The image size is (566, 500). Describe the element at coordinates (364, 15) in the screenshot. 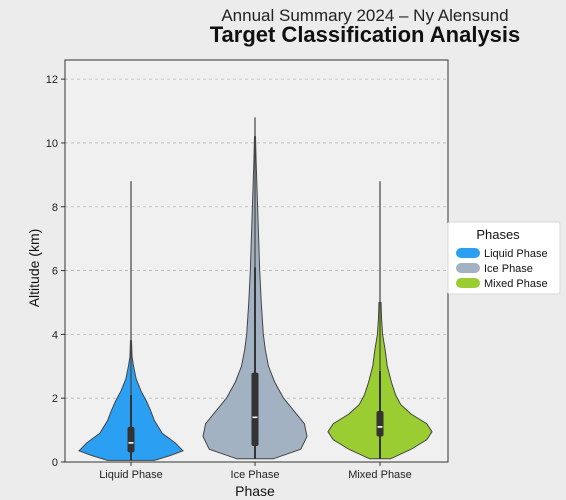

I see `chart-title: Annual Summary 2024 – Ny Alensund` at that location.